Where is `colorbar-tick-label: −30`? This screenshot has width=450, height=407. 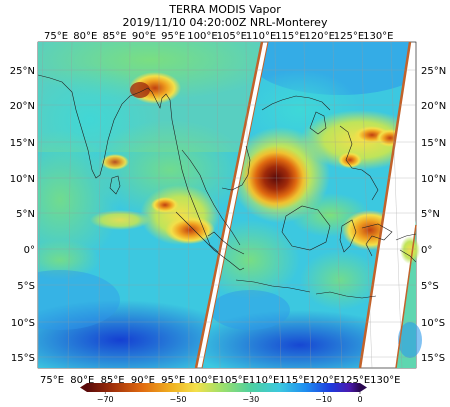
colorbar-tick-label: −30 is located at coordinates (250, 399).